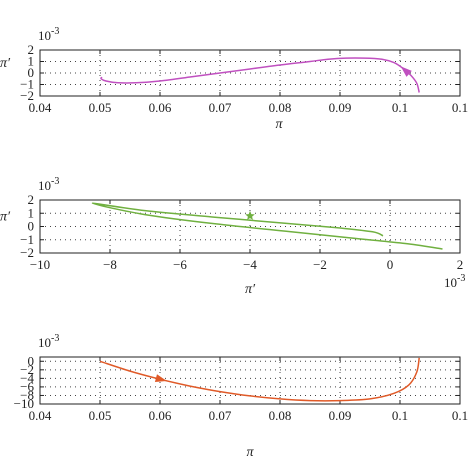 The width and height of the screenshot is (474, 474). Describe the element at coordinates (250, 215) in the screenshot. I see `star-marker` at that location.